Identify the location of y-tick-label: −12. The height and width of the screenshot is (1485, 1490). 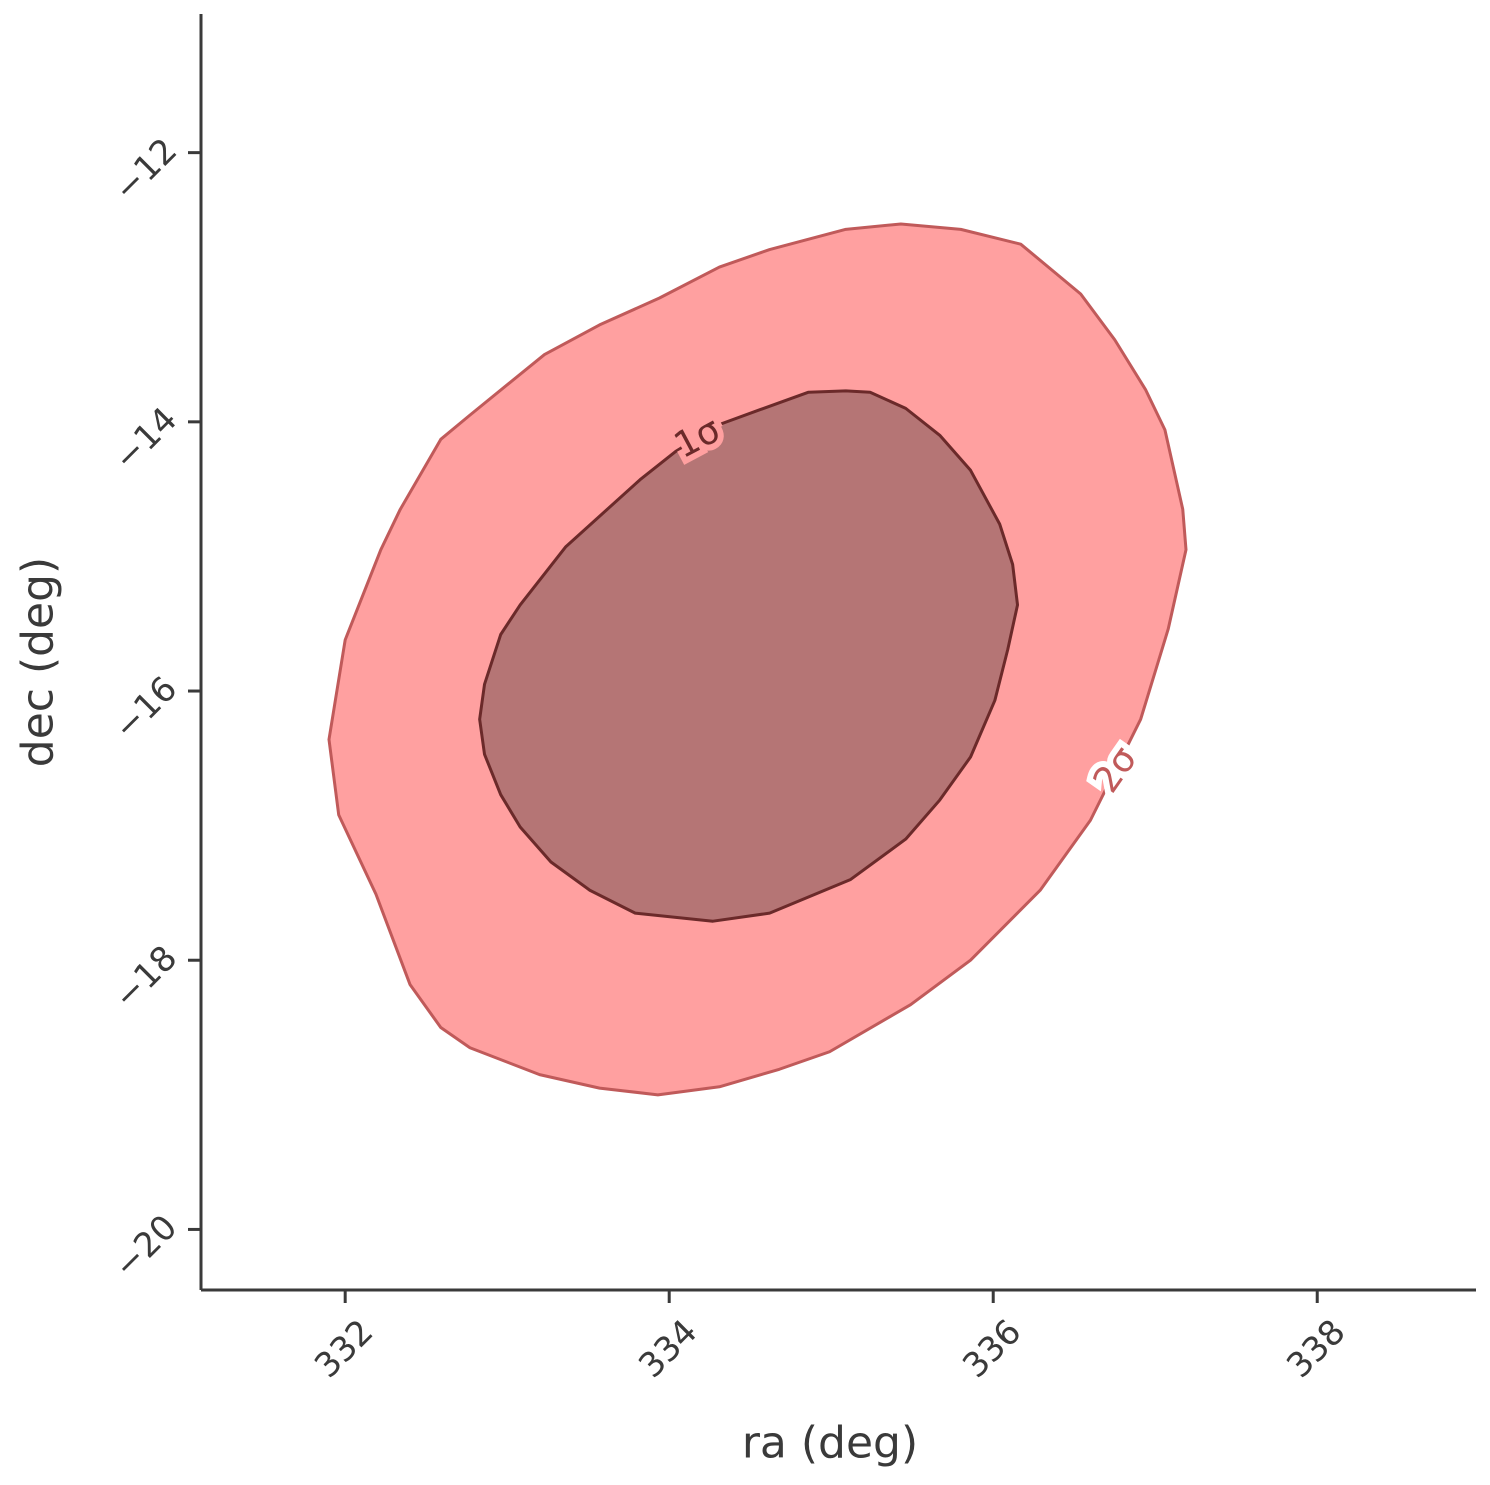
(145, 169).